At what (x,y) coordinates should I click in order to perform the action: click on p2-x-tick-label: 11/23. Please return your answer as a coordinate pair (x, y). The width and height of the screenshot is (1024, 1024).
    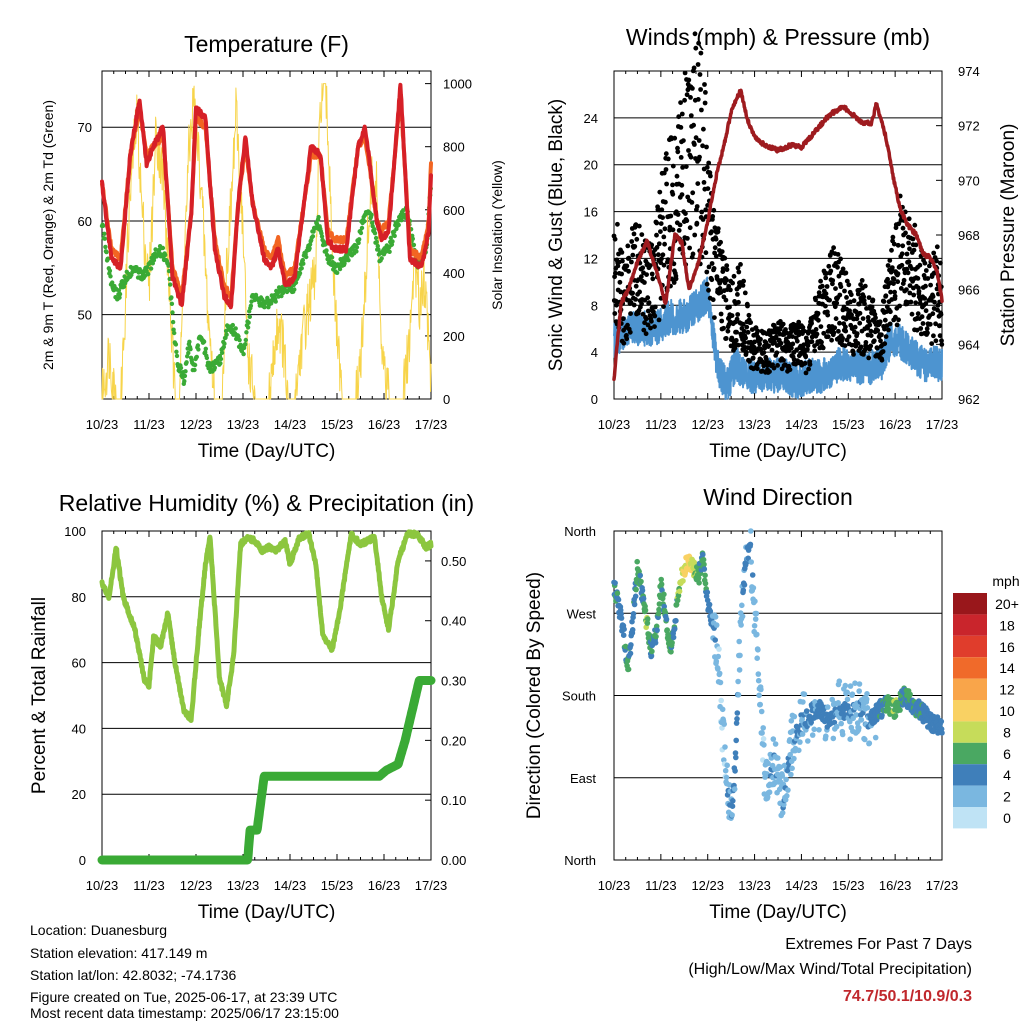
    Looking at the image, I should click on (149, 885).